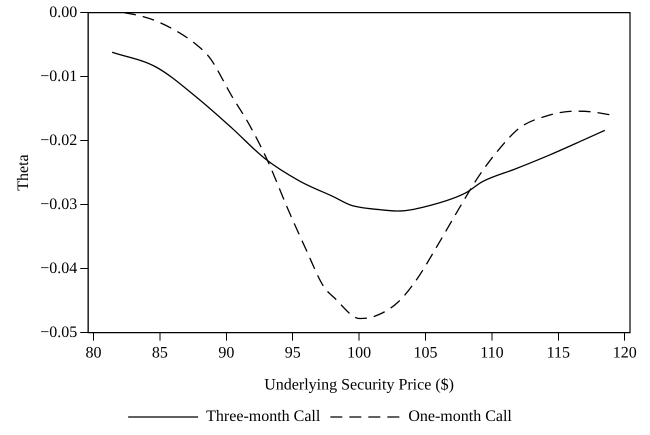 This screenshot has width=650, height=435. Describe the element at coordinates (492, 353) in the screenshot. I see `x-tick-label: 110` at that location.